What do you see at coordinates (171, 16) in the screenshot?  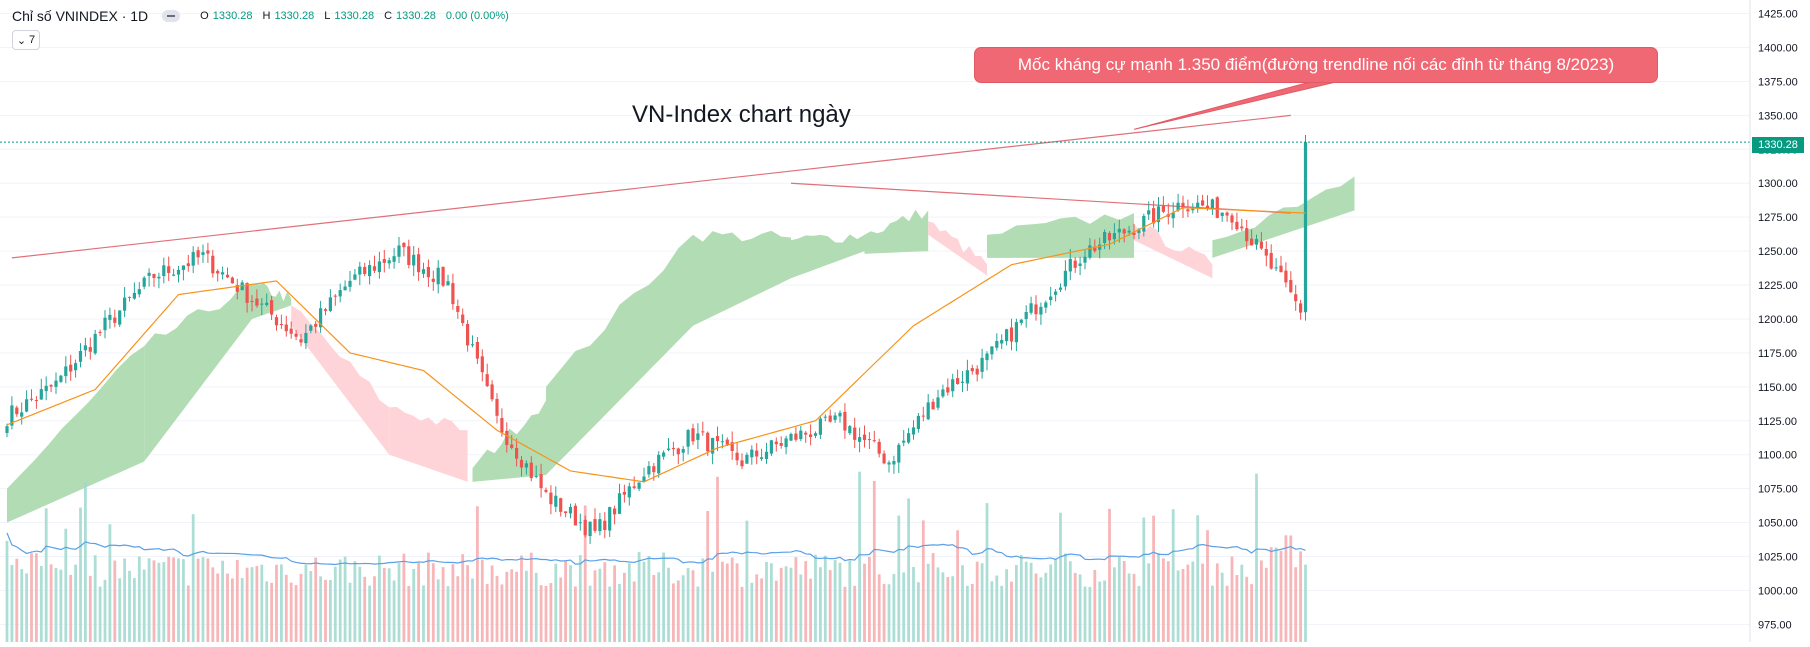 I see `legend-menu-button` at bounding box center [171, 16].